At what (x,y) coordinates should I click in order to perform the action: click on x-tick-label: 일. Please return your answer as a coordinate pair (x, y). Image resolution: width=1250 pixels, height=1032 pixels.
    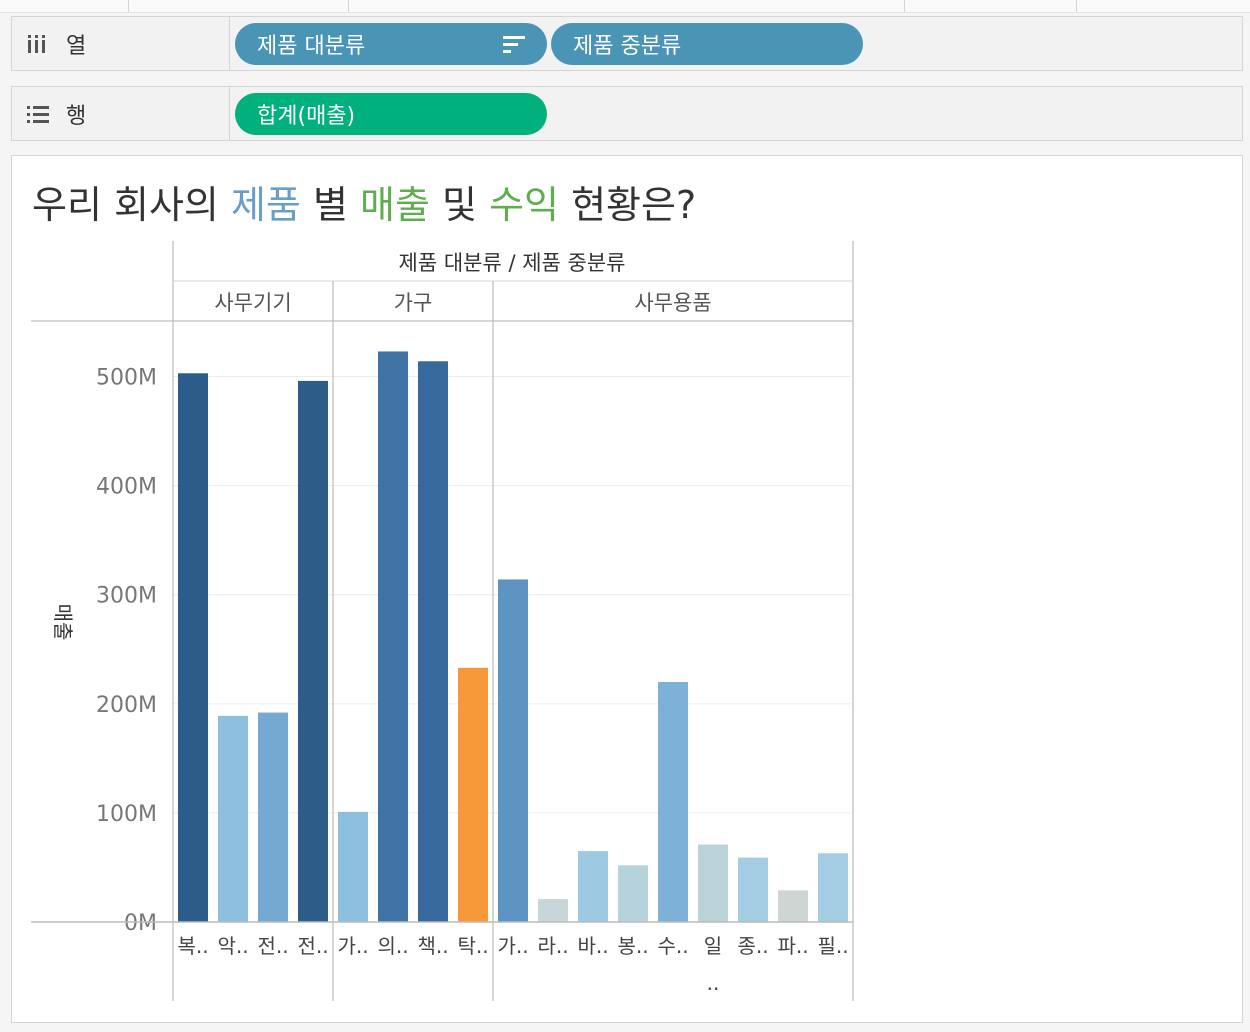
    Looking at the image, I should click on (713, 946).